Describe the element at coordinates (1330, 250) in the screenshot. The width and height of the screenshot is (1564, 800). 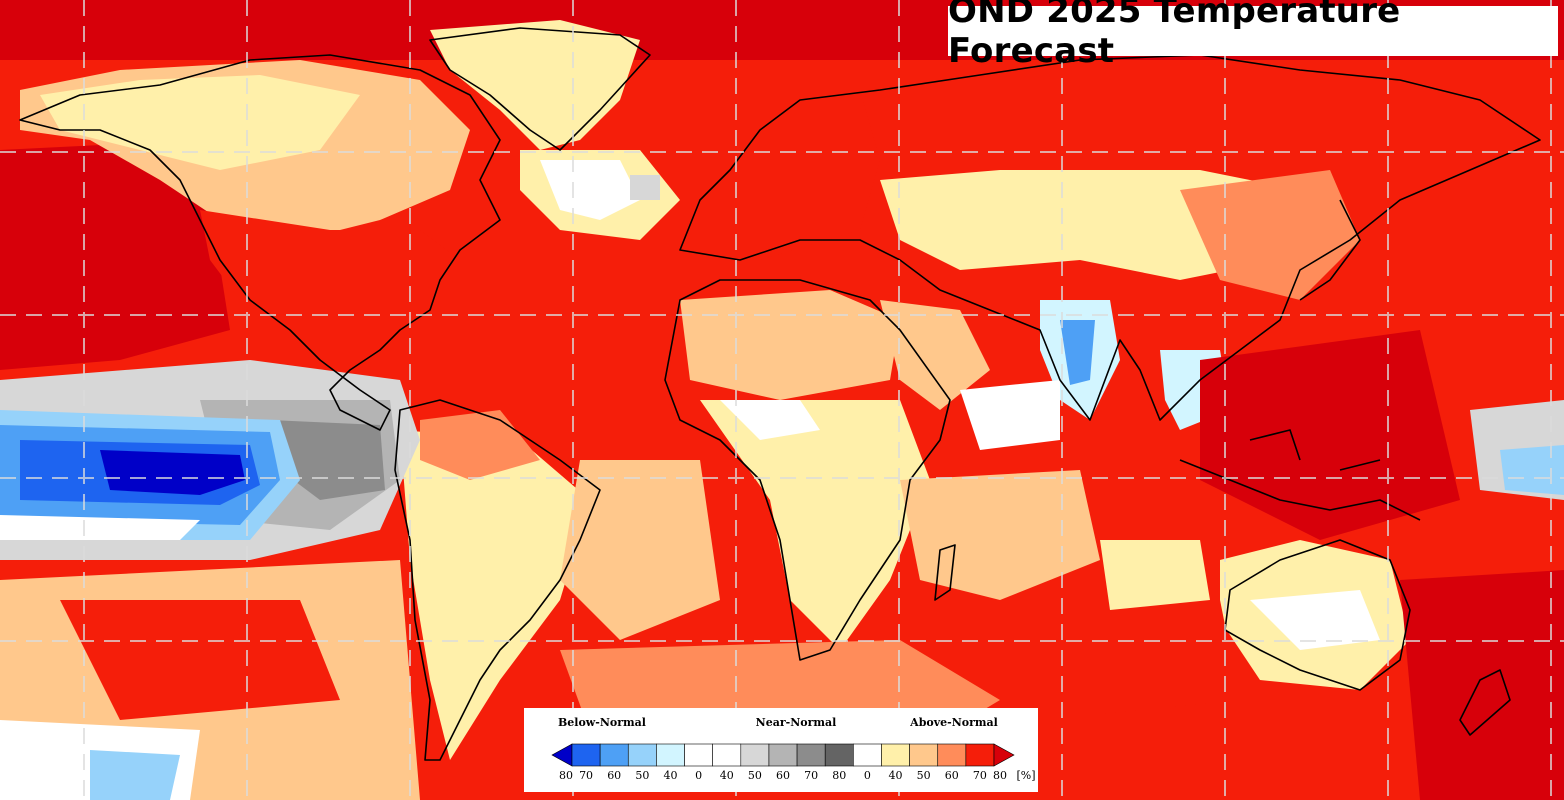
I see `coastline-japan` at that location.